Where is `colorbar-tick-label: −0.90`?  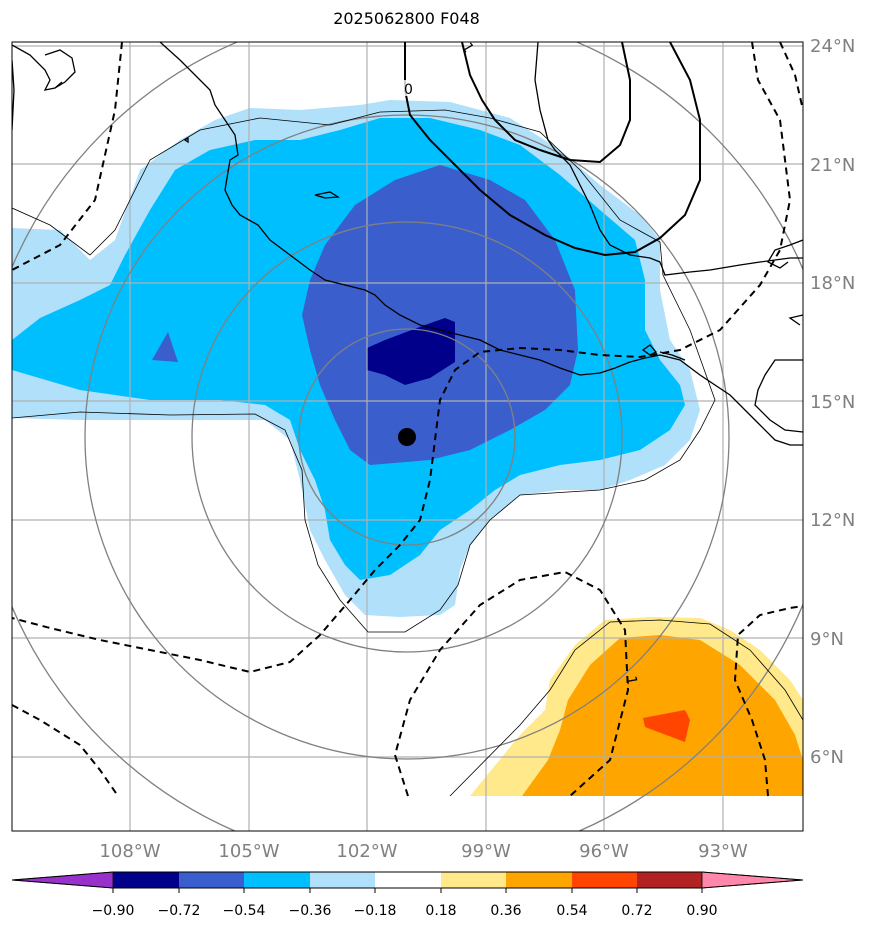 colorbar-tick-label: −0.90 is located at coordinates (113, 911).